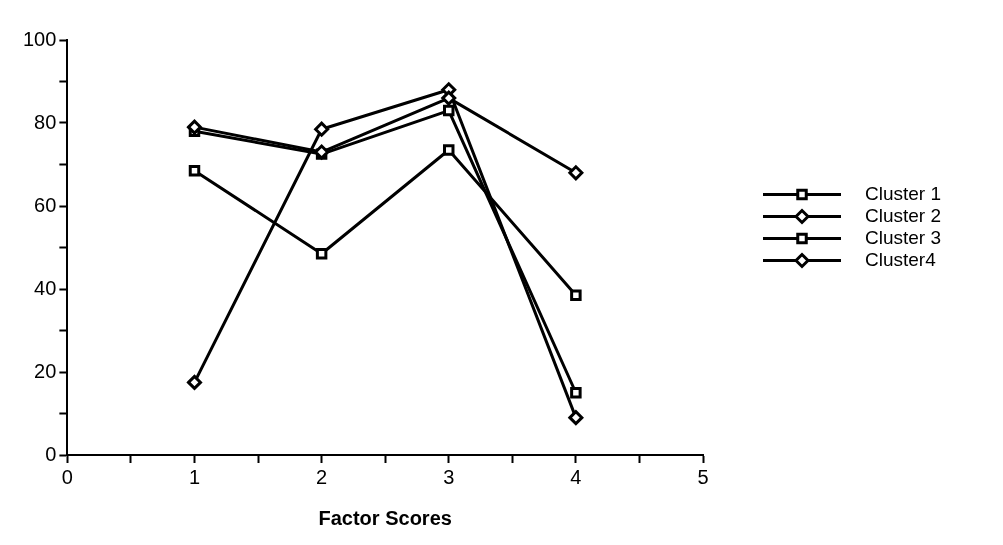 The image size is (1003, 545). Describe the element at coordinates (576, 476) in the screenshot. I see `x-tick-label: 4` at that location.